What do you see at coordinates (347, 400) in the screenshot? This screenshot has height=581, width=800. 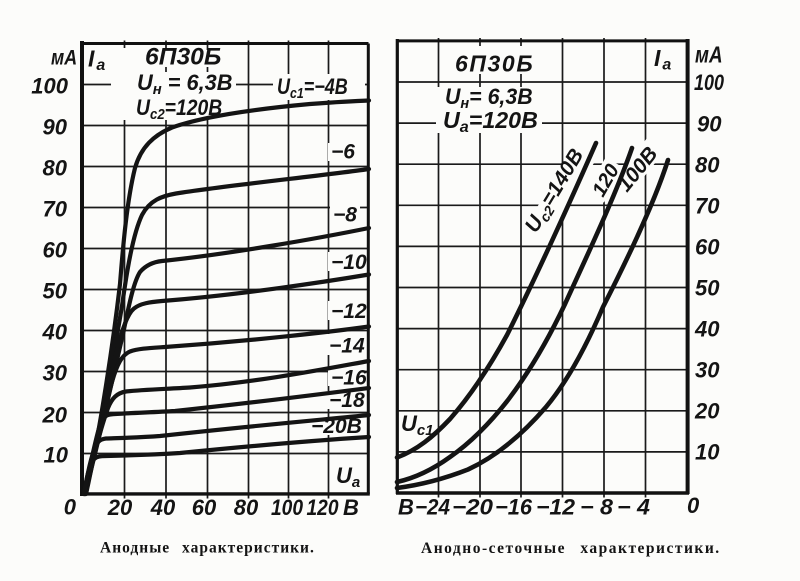 I see `svg-text: −18` at bounding box center [347, 400].